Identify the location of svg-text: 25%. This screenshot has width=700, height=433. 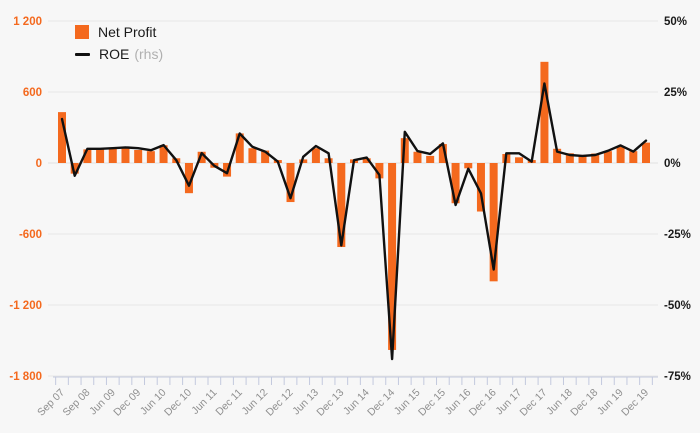
(675, 93).